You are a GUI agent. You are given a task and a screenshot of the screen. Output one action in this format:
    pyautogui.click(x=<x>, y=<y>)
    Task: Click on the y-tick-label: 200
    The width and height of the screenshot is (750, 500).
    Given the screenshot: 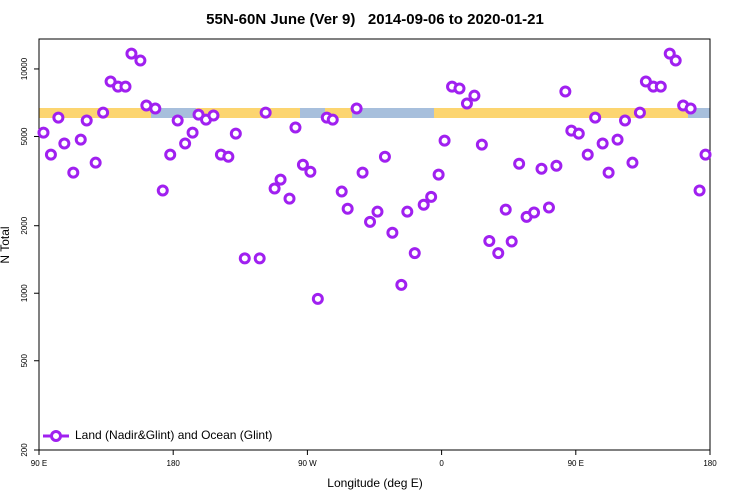 What is the action you would take?
    pyautogui.click(x=24, y=450)
    